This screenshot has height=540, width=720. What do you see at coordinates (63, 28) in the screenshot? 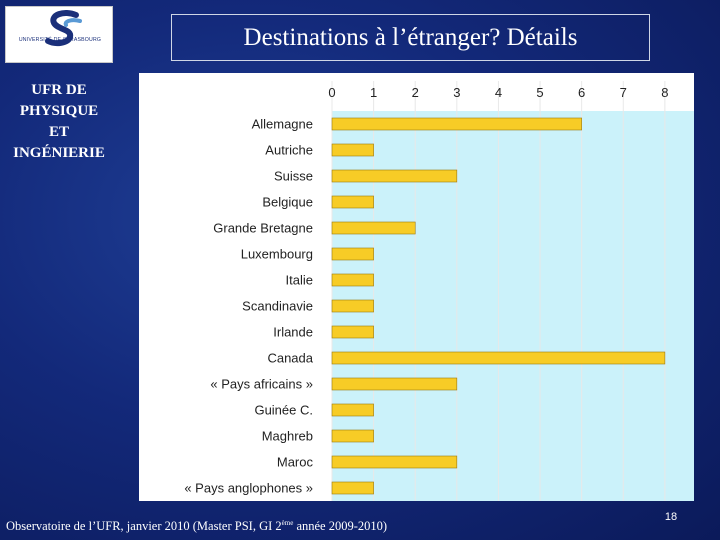
I see `strasbourg-s-icon` at bounding box center [63, 28].